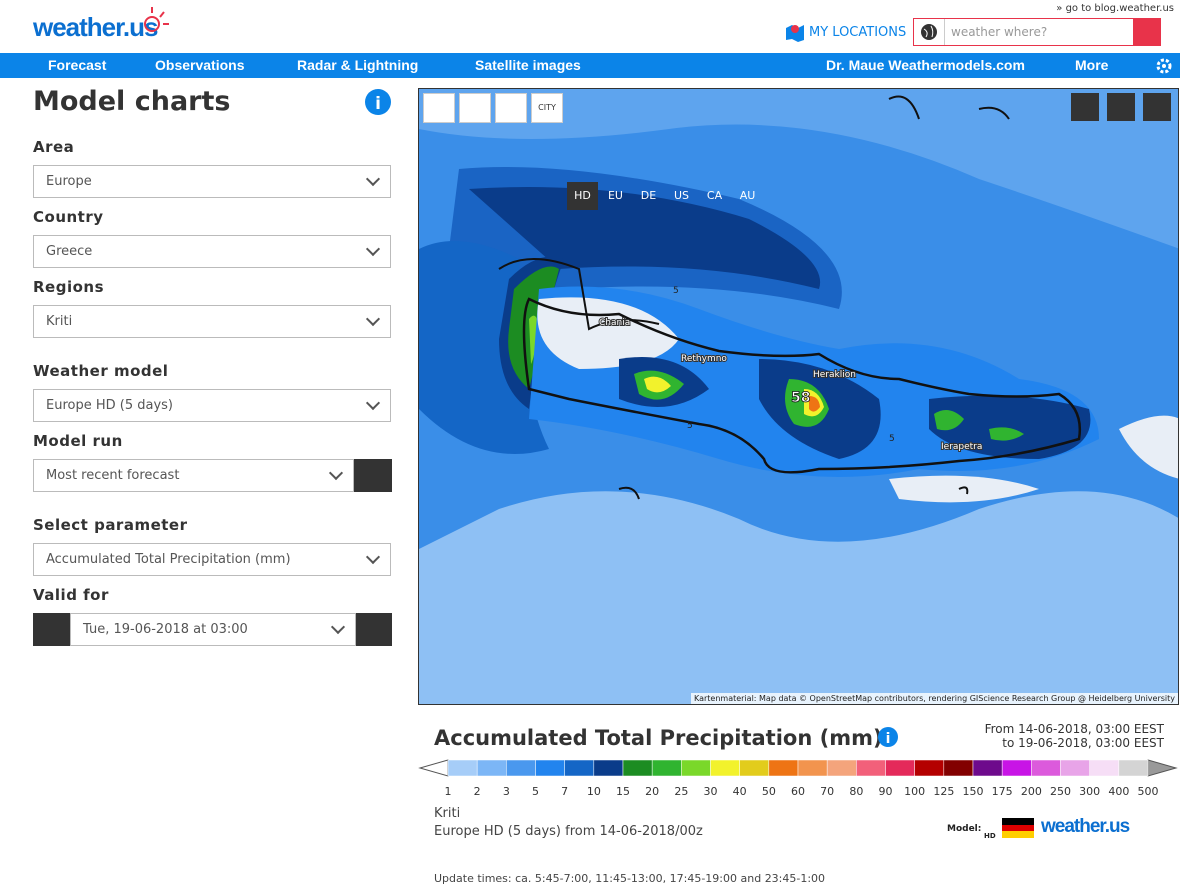  I want to click on legend-label: 15, so click(623, 791).